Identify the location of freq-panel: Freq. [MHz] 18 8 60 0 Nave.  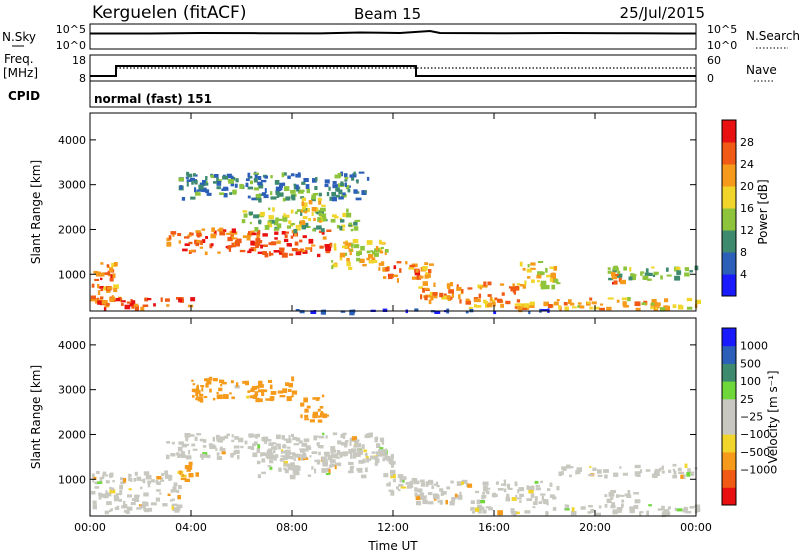
(390, 68).